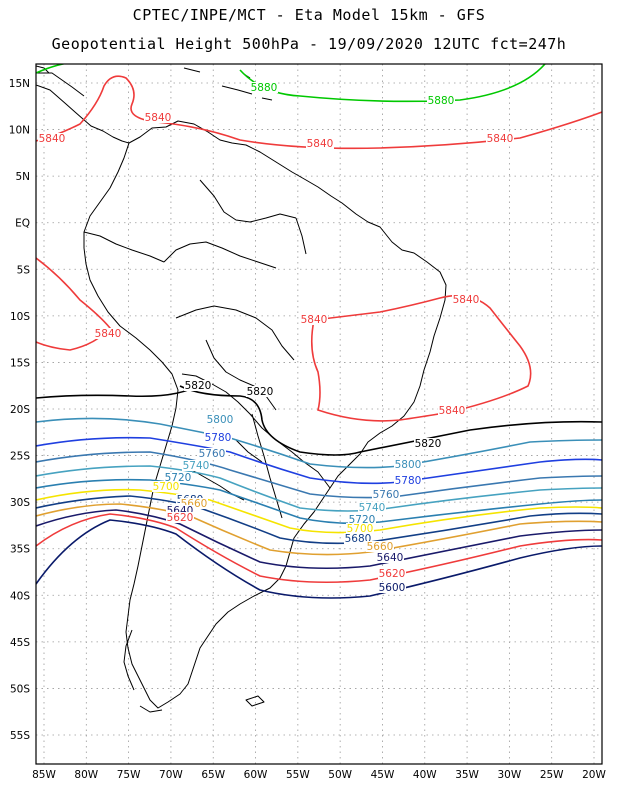  What do you see at coordinates (467, 775) in the screenshot?
I see `lon-tick-label: 35W` at bounding box center [467, 775].